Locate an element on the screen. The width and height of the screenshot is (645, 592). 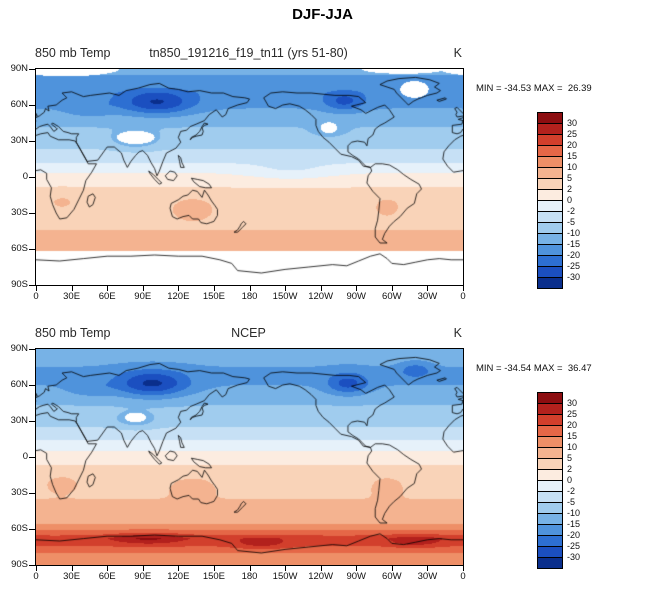
colorbar-level-label: 20 is located at coordinates (572, 425).